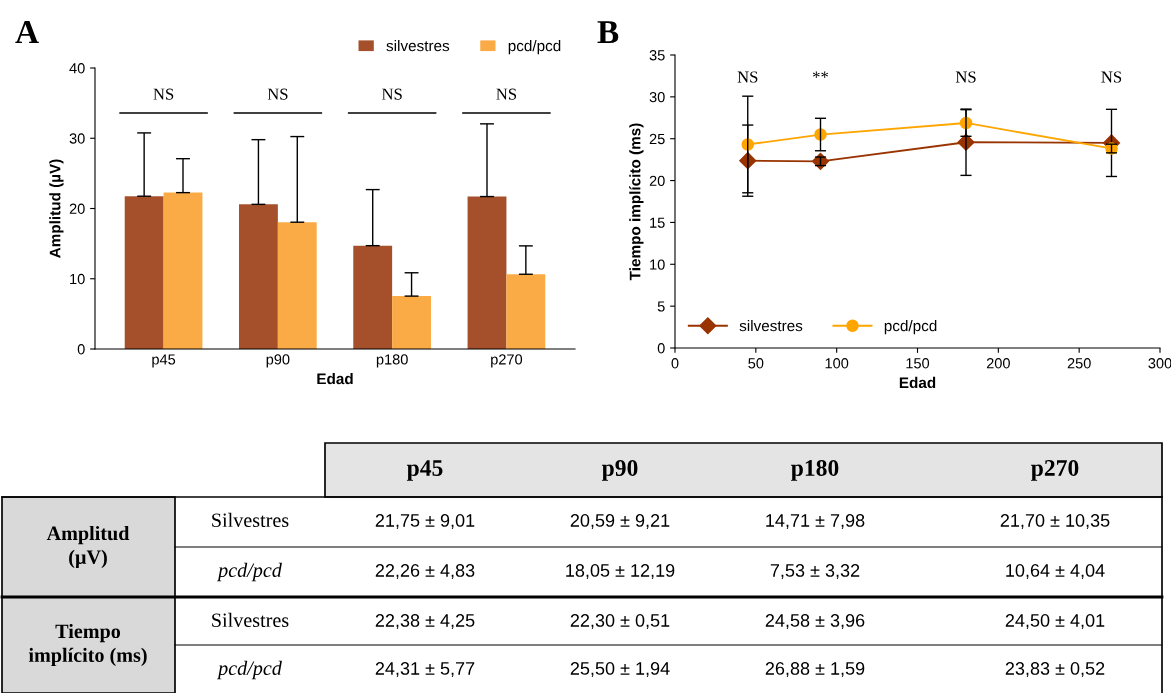 The height and width of the screenshot is (693, 1171). Describe the element at coordinates (424, 470) in the screenshot. I see `text: p45` at that location.